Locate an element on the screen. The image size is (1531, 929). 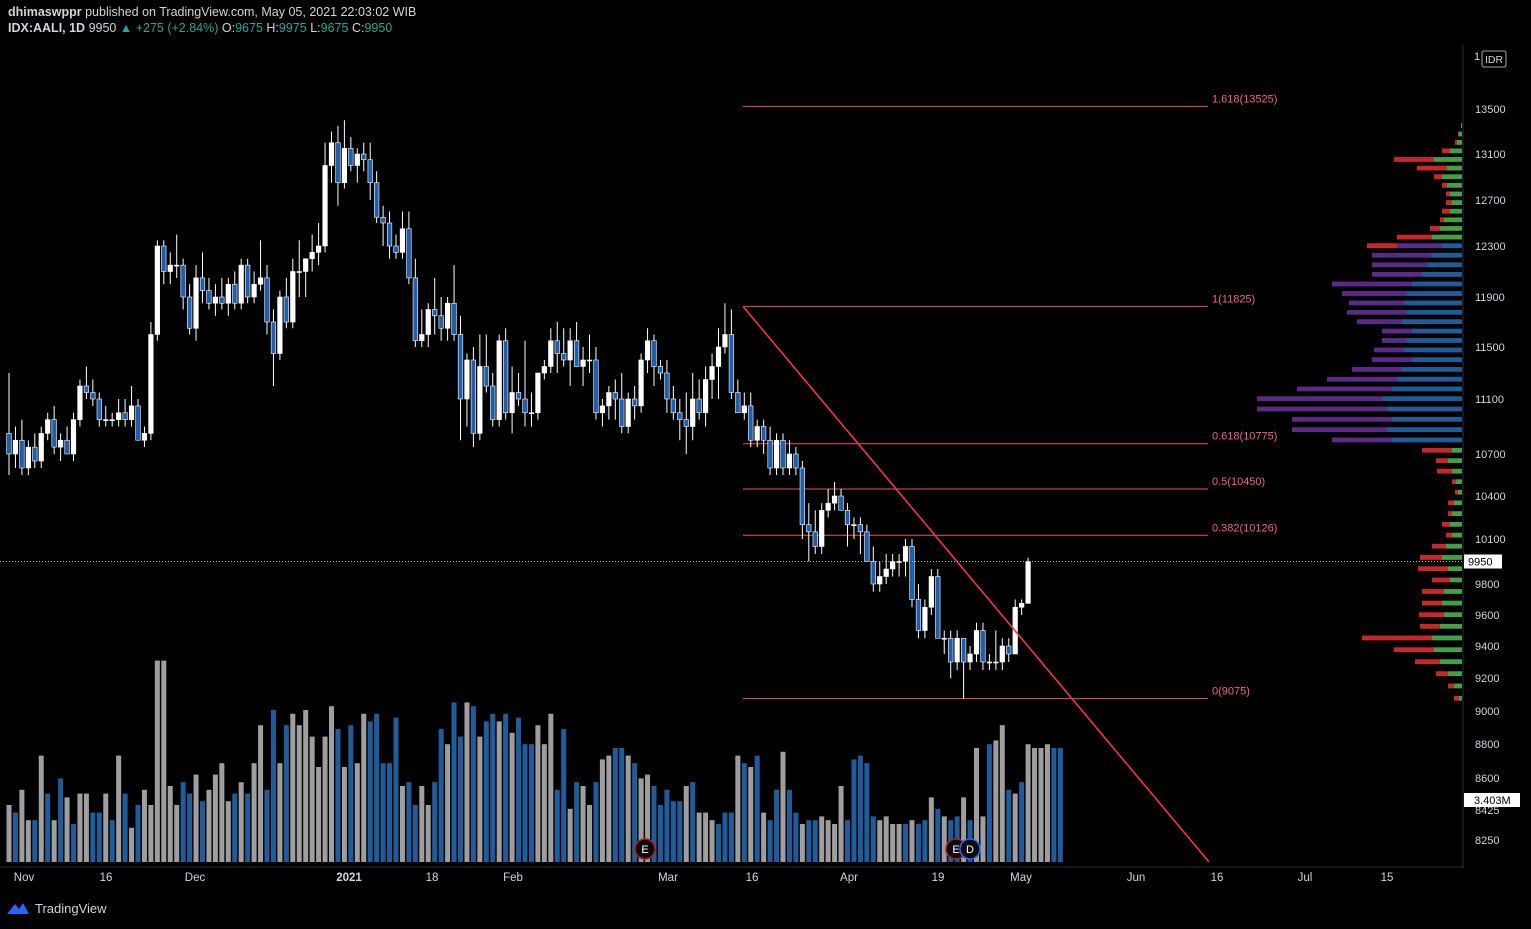
tradingview-logo-icon is located at coordinates (18, 908).